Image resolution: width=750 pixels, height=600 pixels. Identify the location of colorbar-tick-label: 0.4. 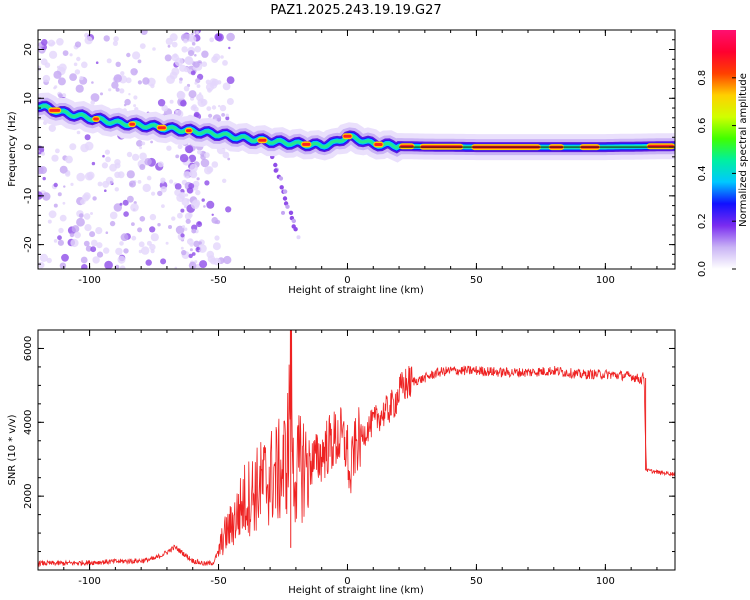
(702, 173).